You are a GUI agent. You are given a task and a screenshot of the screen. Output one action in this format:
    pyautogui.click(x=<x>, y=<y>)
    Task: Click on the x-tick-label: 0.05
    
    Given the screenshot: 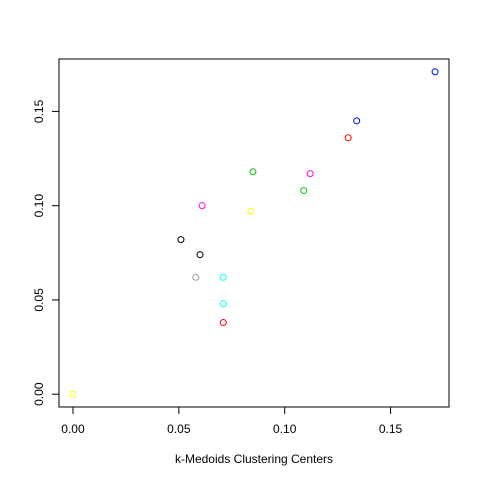 What is the action you would take?
    pyautogui.click(x=179, y=429)
    